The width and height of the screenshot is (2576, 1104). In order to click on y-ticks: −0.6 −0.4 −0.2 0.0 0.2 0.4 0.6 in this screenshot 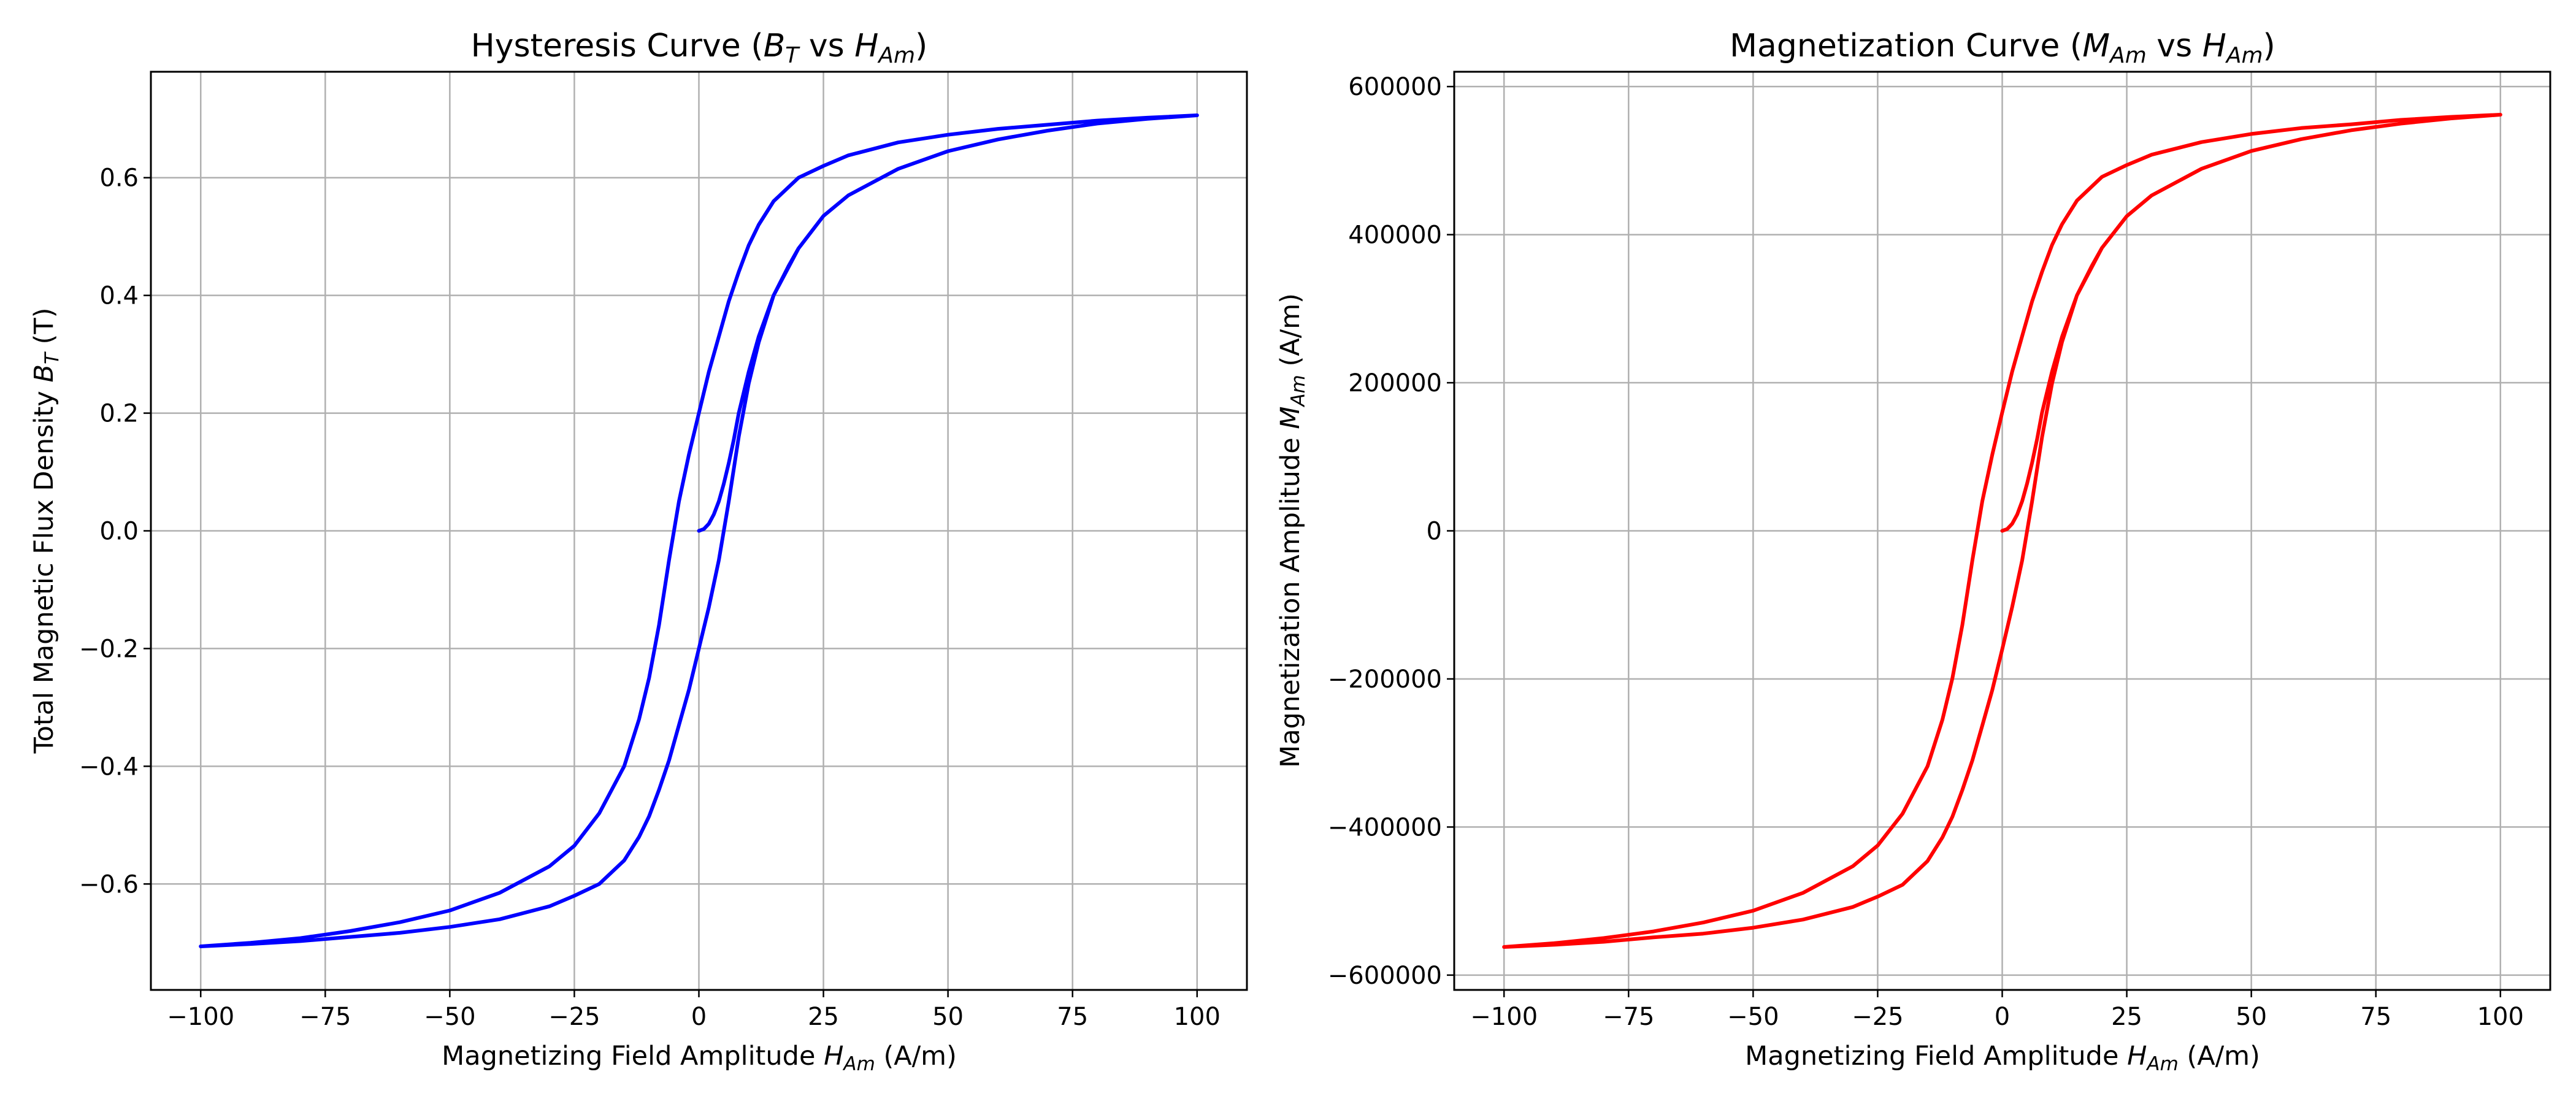, I will do `click(115, 531)`.